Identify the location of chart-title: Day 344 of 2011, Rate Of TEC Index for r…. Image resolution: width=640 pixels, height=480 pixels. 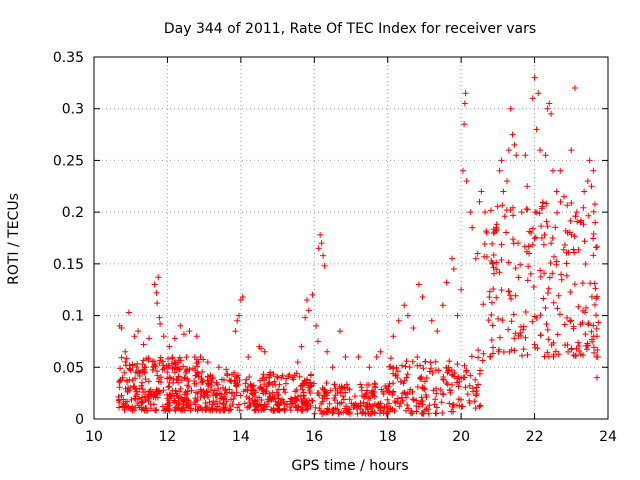
(350, 29).